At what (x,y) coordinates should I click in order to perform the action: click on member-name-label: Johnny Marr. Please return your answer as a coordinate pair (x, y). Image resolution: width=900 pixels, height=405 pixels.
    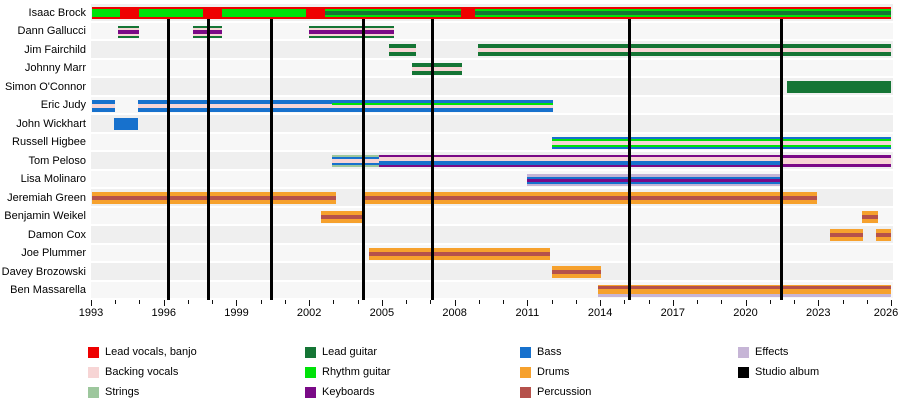
    Looking at the image, I should click on (55, 68).